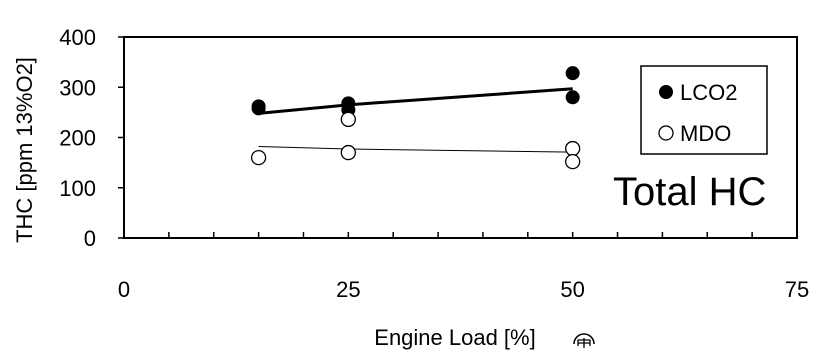 This screenshot has height=355, width=825. Describe the element at coordinates (415, 101) in the screenshot. I see `trend-line-lco2` at that location.